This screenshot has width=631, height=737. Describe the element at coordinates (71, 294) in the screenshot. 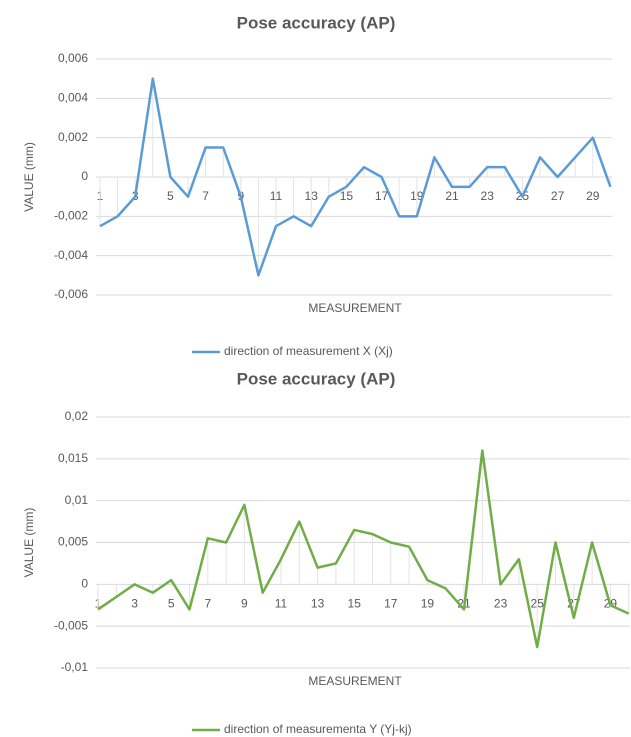

I see `y-tick-label: -0,006` at that location.